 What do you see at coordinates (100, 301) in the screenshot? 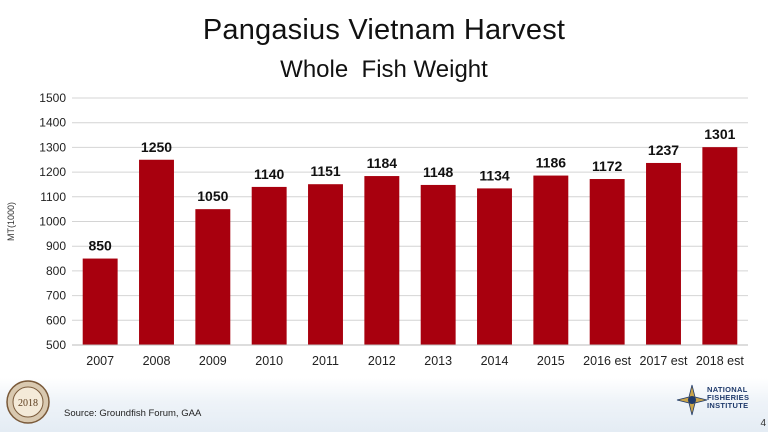
I see `bar-2007` at bounding box center [100, 301].